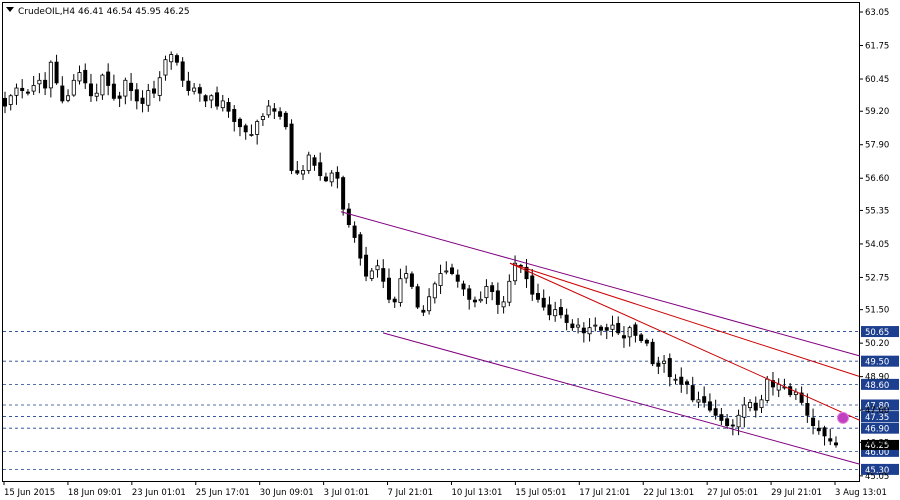 The image size is (900, 500). What do you see at coordinates (604, 493) in the screenshot?
I see `x-tick-label: 17 Jul 21:01` at bounding box center [604, 493].